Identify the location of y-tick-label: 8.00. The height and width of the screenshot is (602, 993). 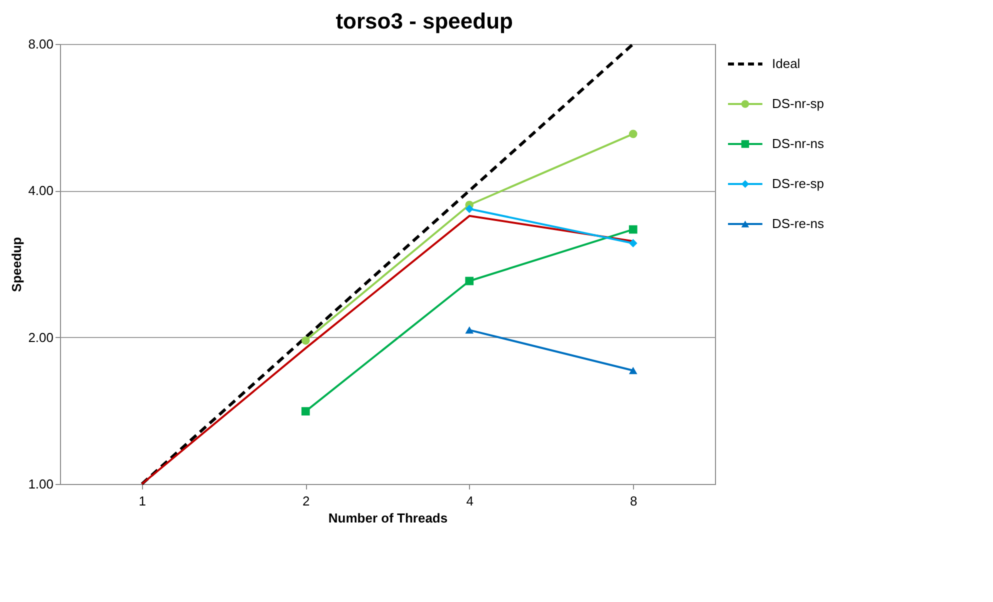
(41, 44).